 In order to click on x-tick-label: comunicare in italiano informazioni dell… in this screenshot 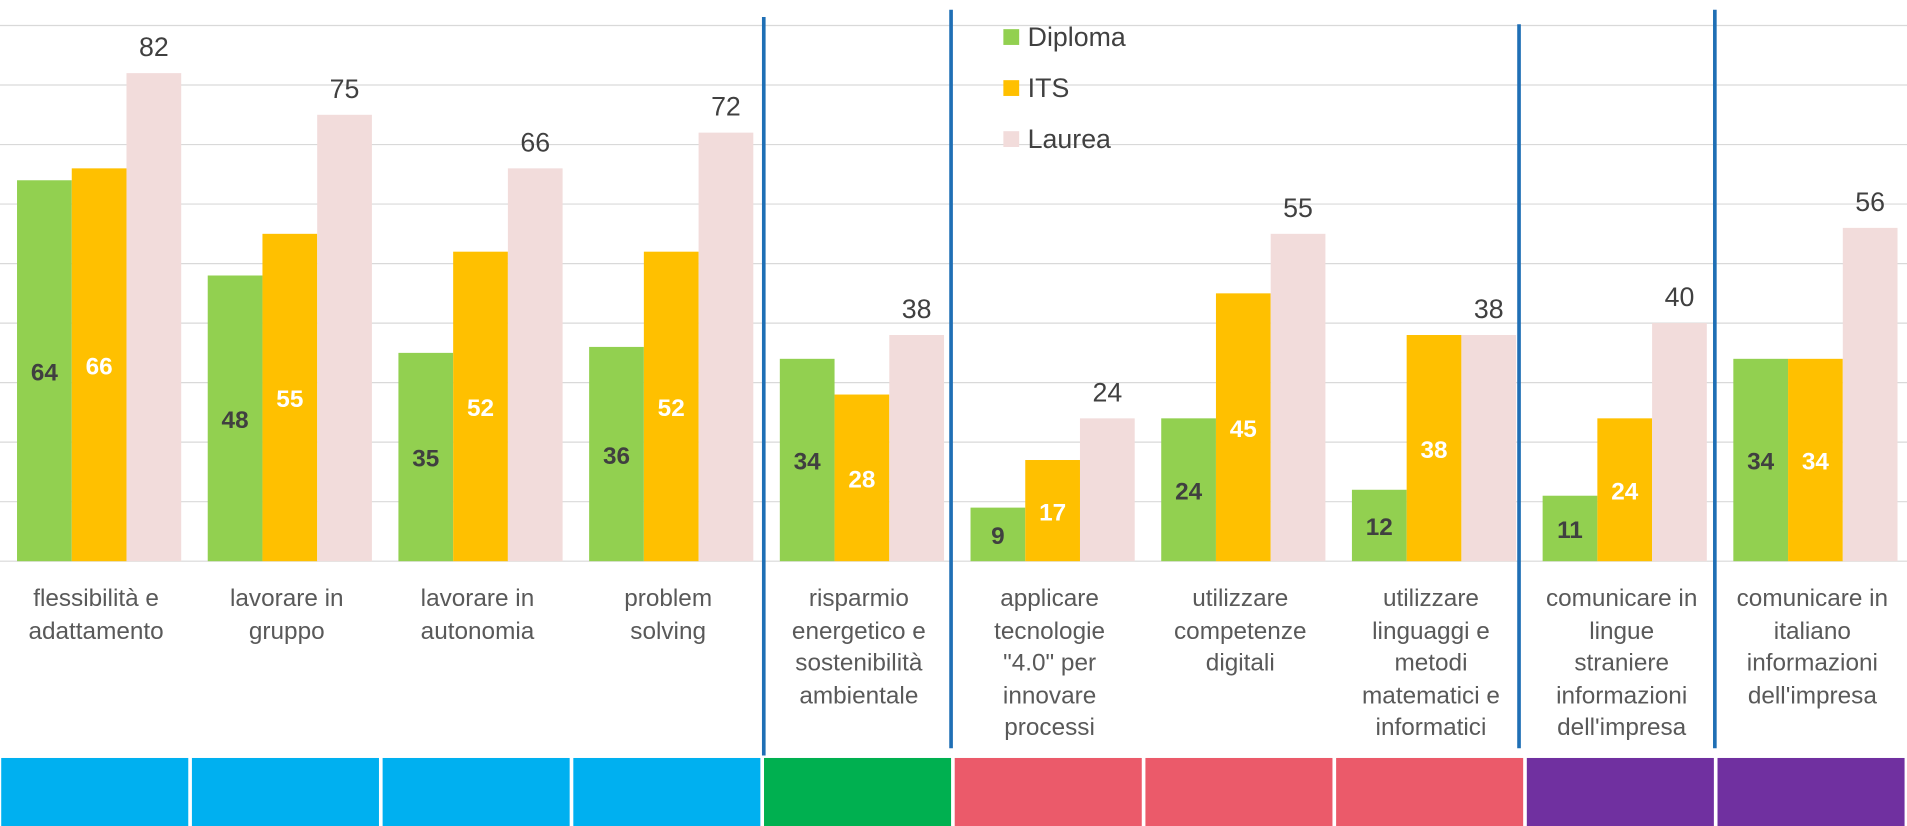, I will do `click(1812, 647)`.